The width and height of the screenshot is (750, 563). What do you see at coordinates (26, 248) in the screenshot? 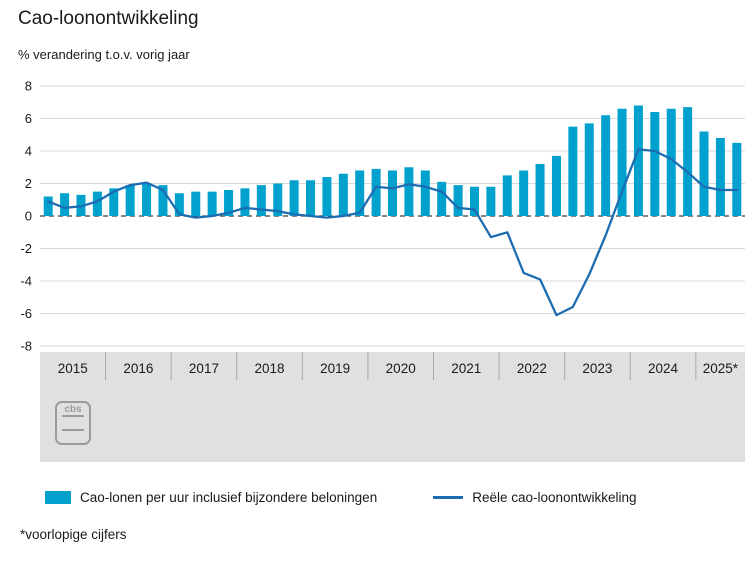
I see `y-axis-tick-label: -2` at bounding box center [26, 248].